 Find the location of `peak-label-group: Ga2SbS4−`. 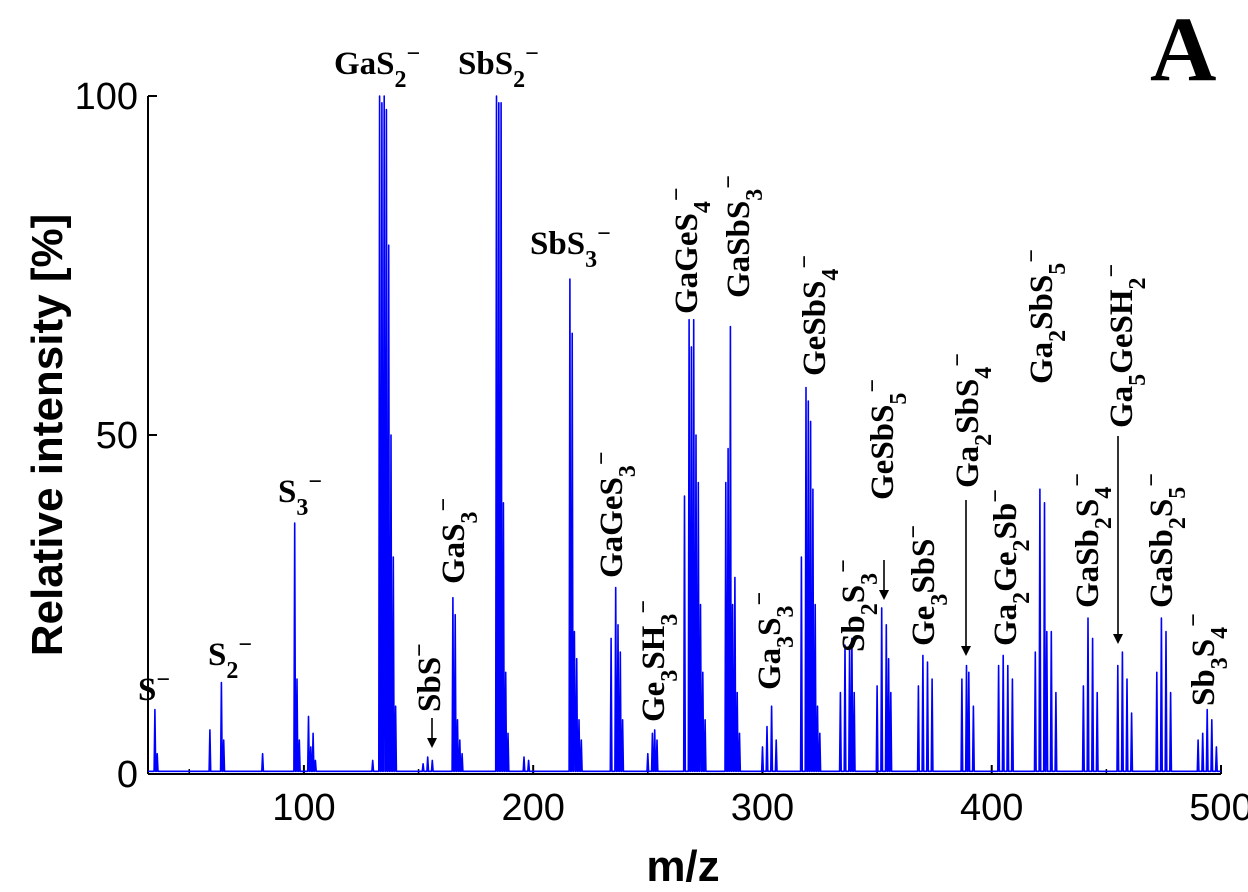

peak-label-group: Ga2SbS4− is located at coordinates (971, 420).